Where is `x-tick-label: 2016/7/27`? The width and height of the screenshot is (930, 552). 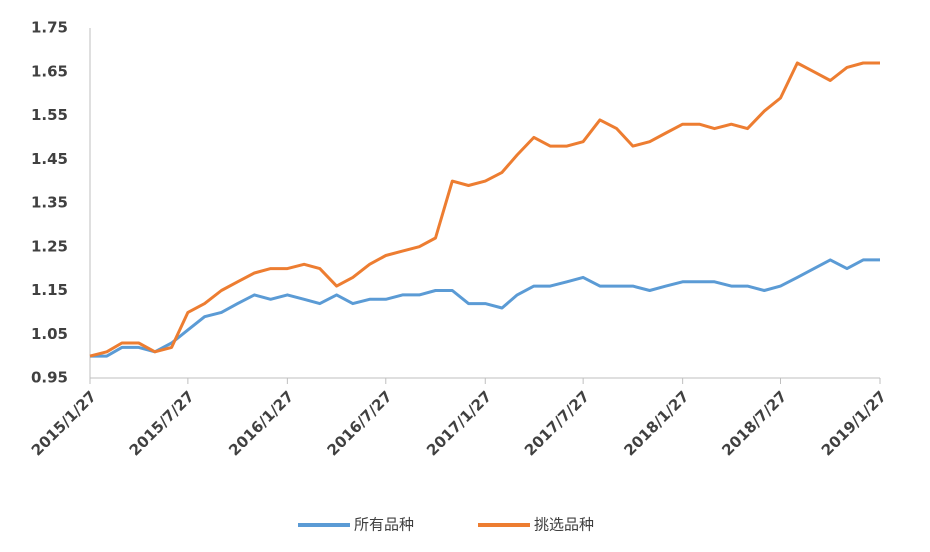 x-tick-label: 2016/7/27 is located at coordinates (360, 423).